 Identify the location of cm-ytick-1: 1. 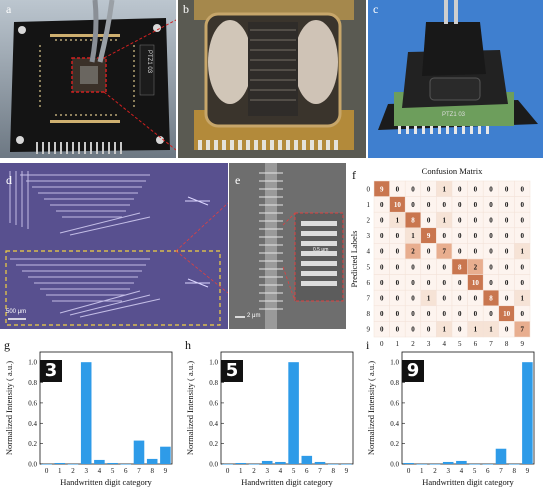
(369, 205).